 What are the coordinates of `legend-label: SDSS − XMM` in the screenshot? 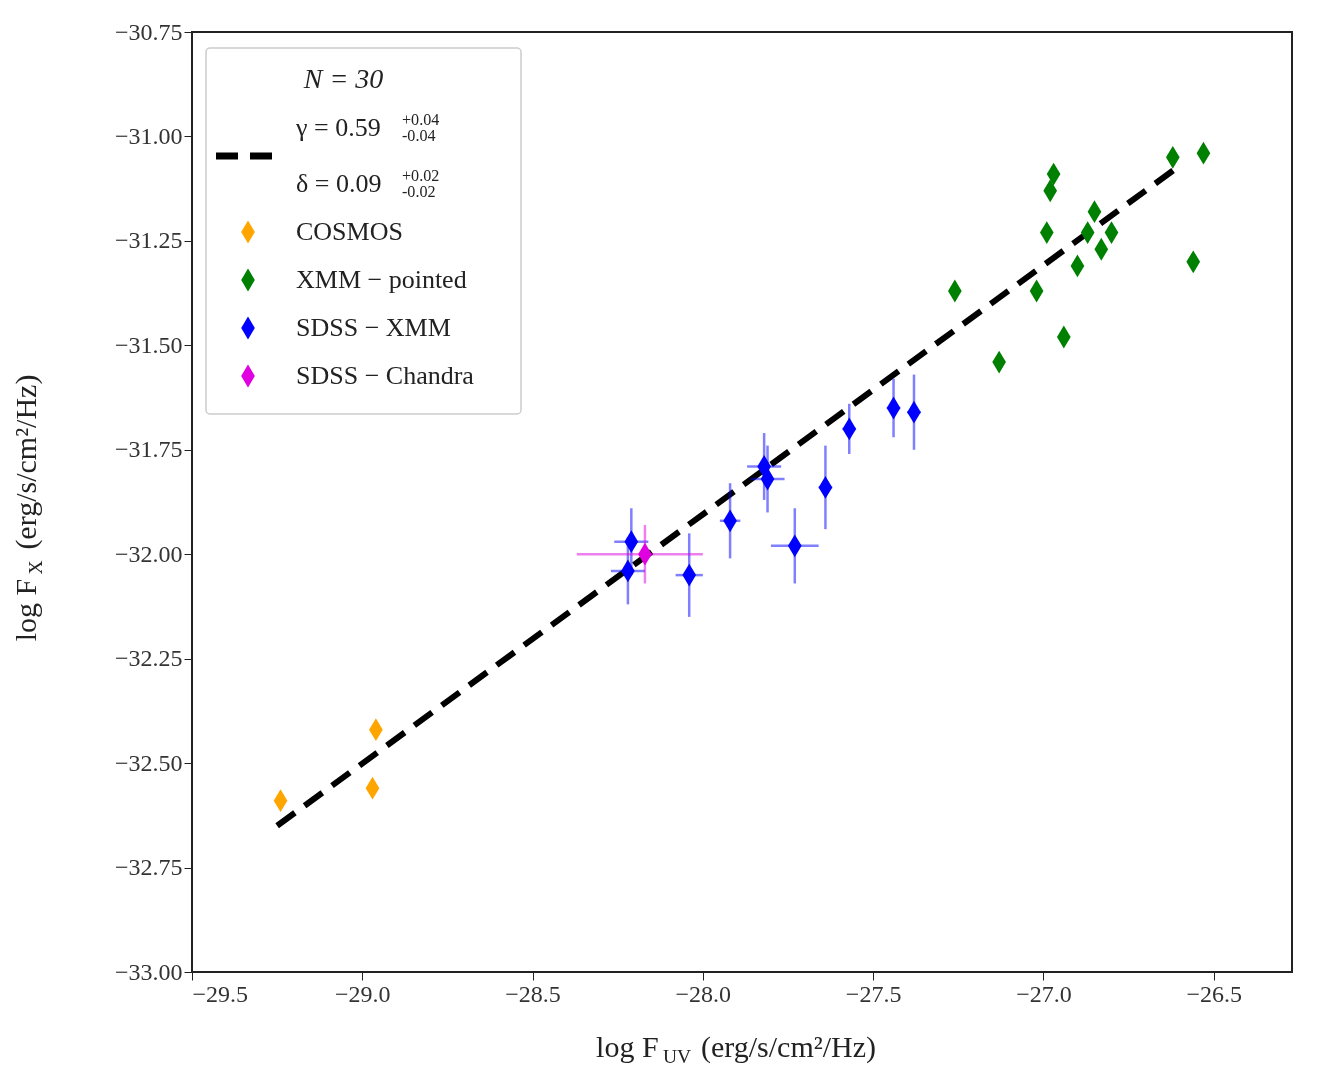 It's located at (373, 327).